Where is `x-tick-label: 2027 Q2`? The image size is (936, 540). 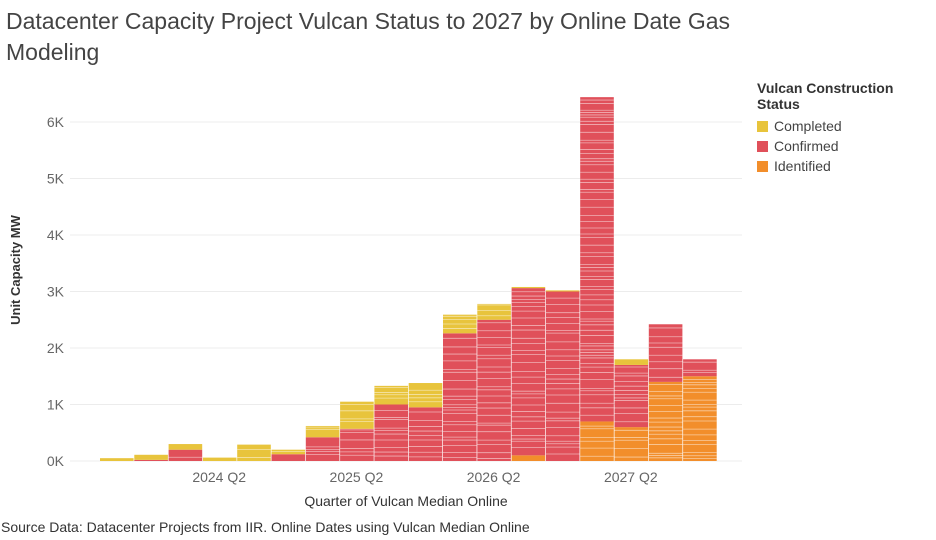
x-tick-label: 2027 Q2 is located at coordinates (631, 477).